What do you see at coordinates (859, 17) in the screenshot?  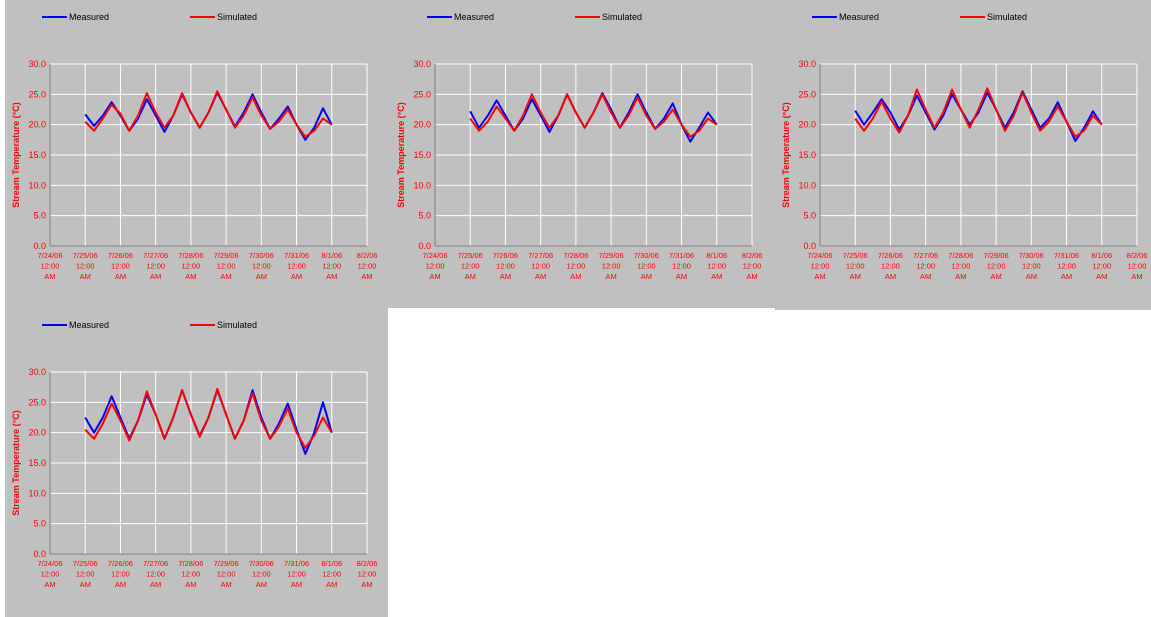 I see `legend-label: Measured` at bounding box center [859, 17].